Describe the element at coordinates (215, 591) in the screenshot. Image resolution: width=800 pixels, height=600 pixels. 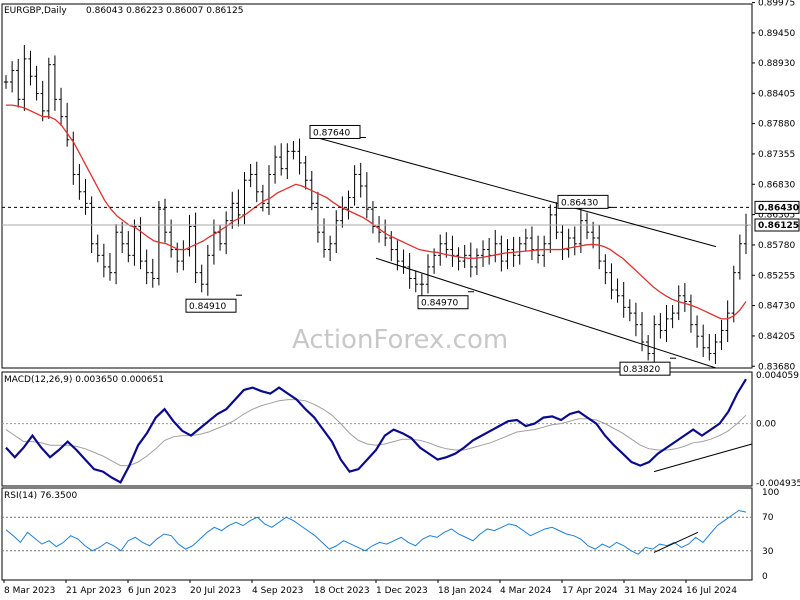
I see `date-tick-label: 20 Jul 2023` at that location.